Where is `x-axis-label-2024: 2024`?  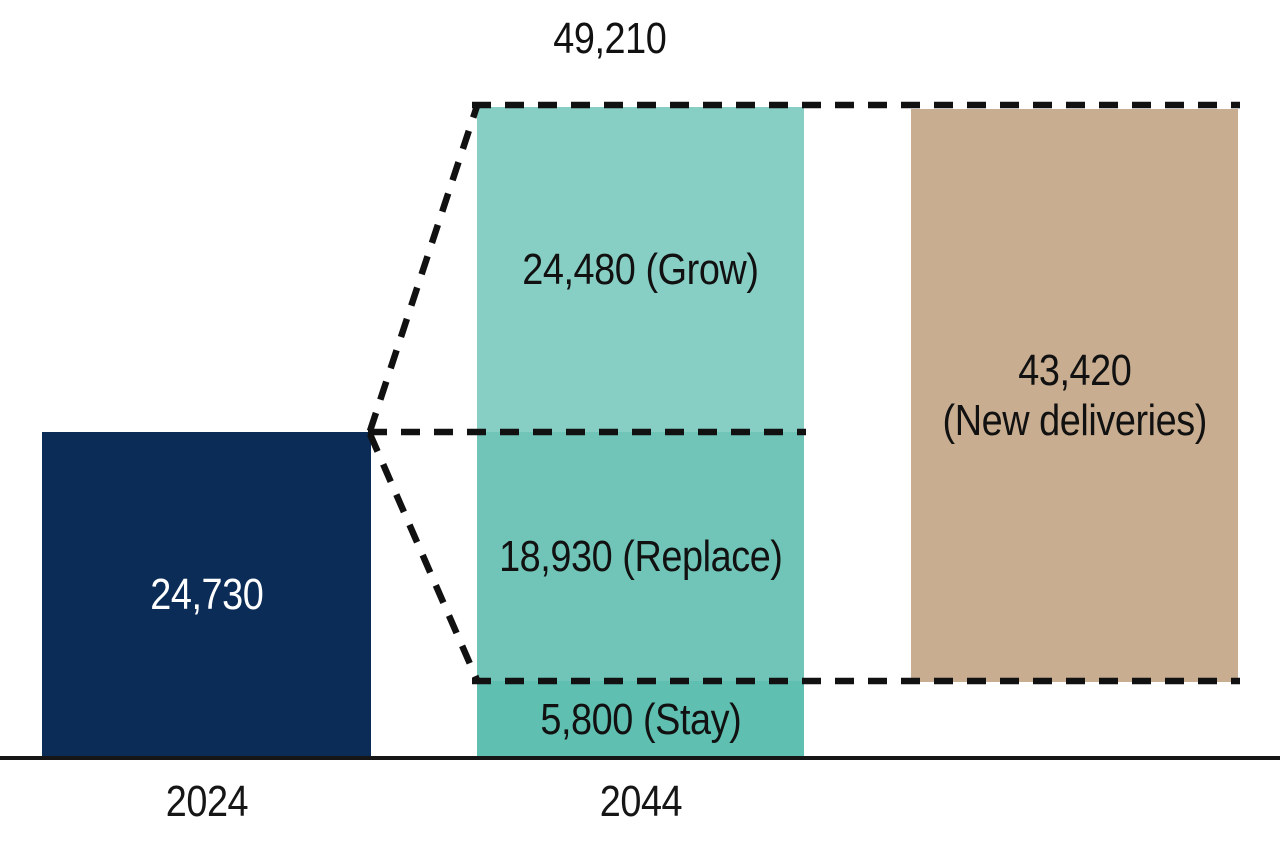 x-axis-label-2024: 2024 is located at coordinates (206, 801).